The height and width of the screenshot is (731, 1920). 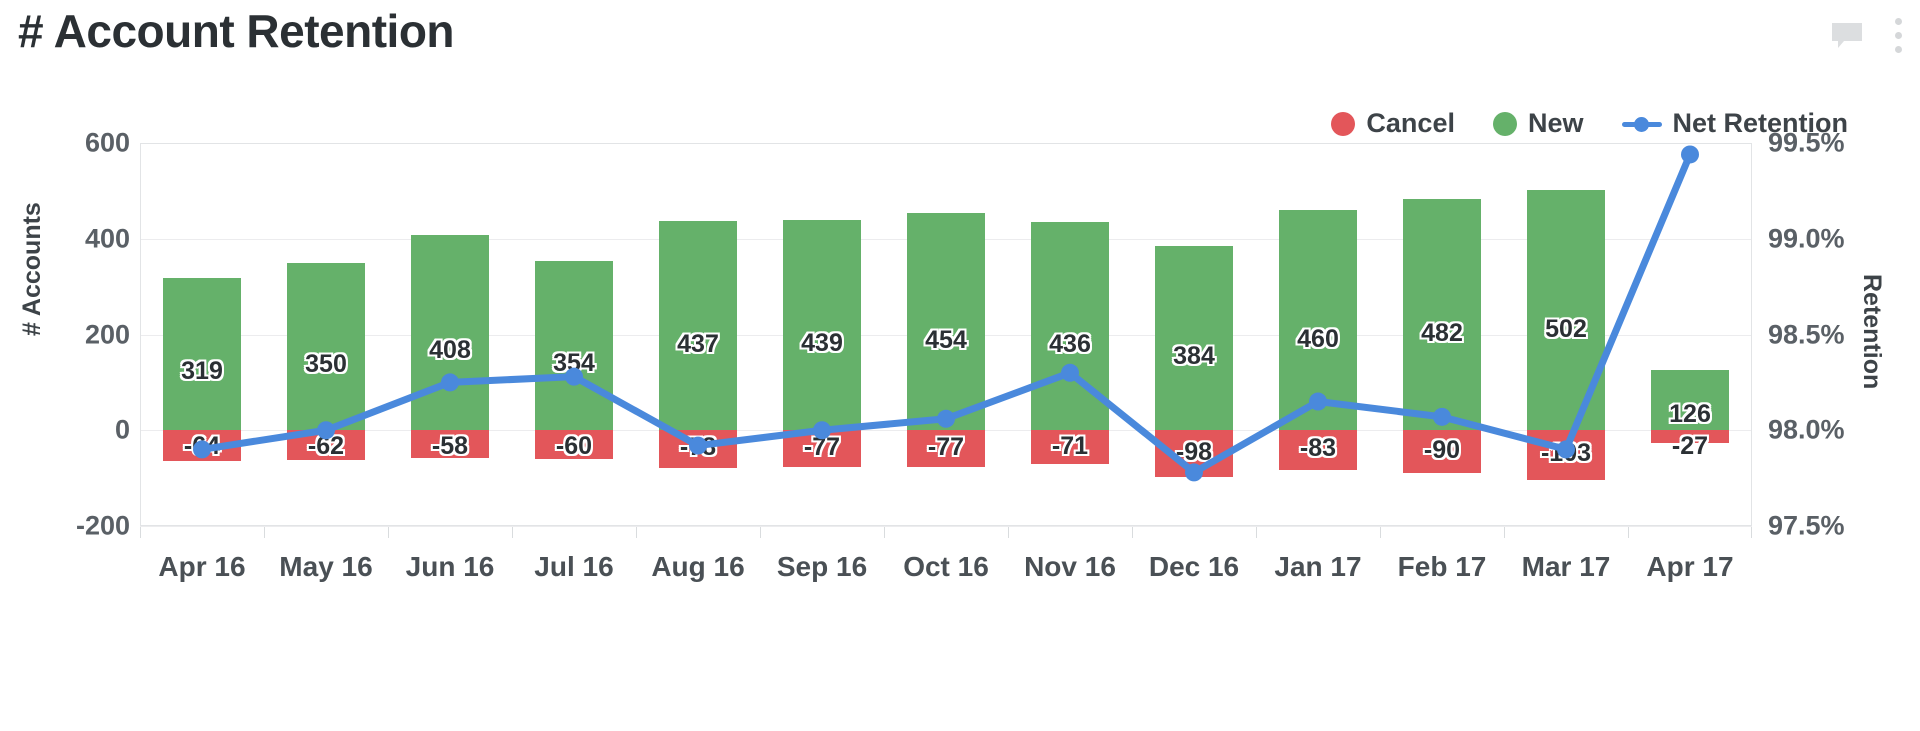 I want to click on legend-label-cancel: Cancel, so click(x=1410, y=123).